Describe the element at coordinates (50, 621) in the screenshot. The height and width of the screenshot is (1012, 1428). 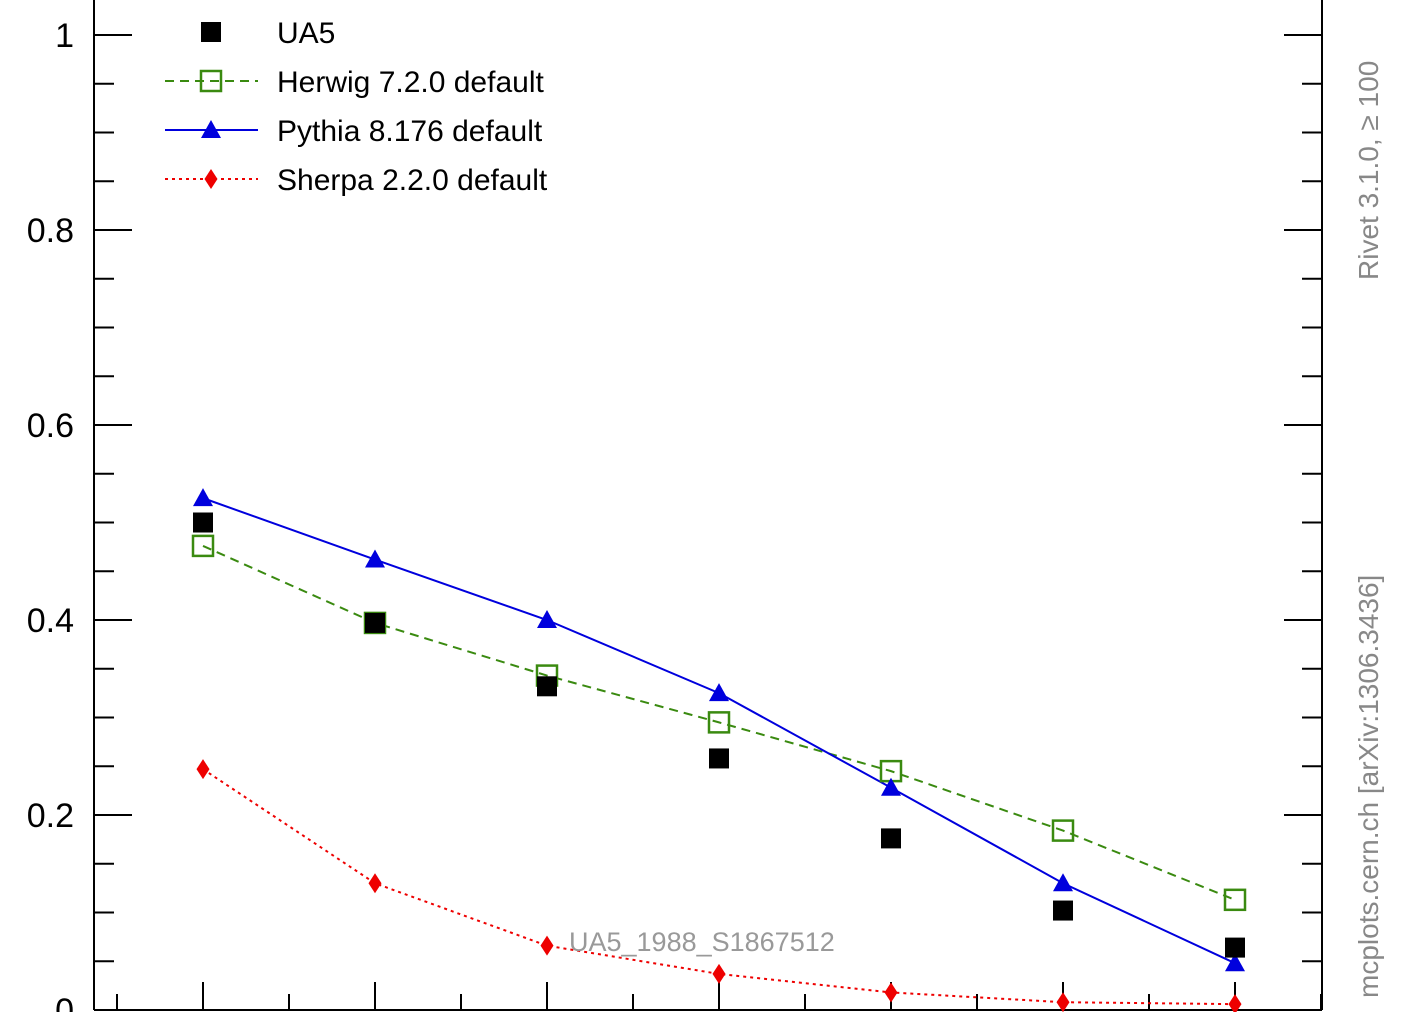
I see `y-tick-label: 0.4` at that location.